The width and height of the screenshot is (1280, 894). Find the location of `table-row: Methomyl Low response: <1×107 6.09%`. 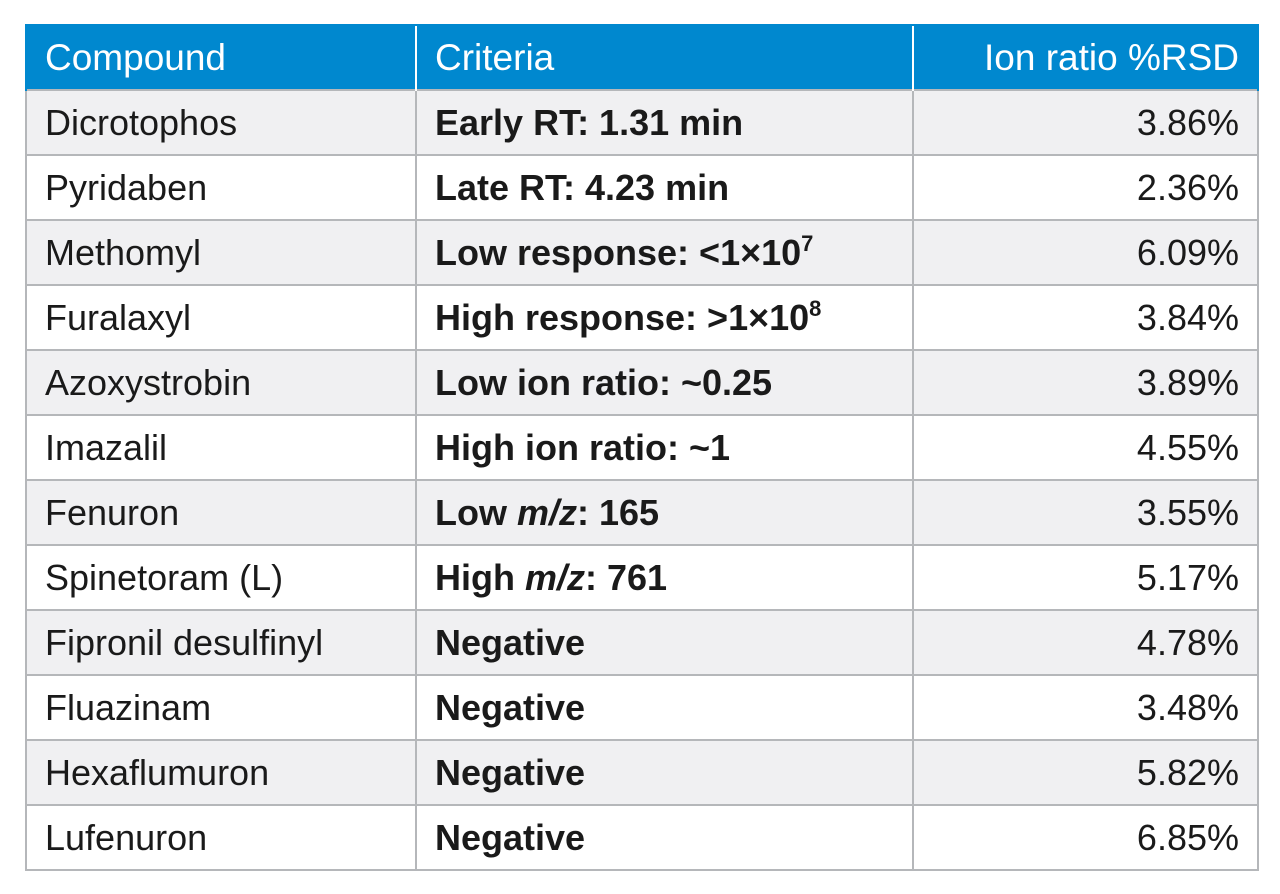

table-row: Methomyl Low response: <1×107 6.09% is located at coordinates (642, 252).